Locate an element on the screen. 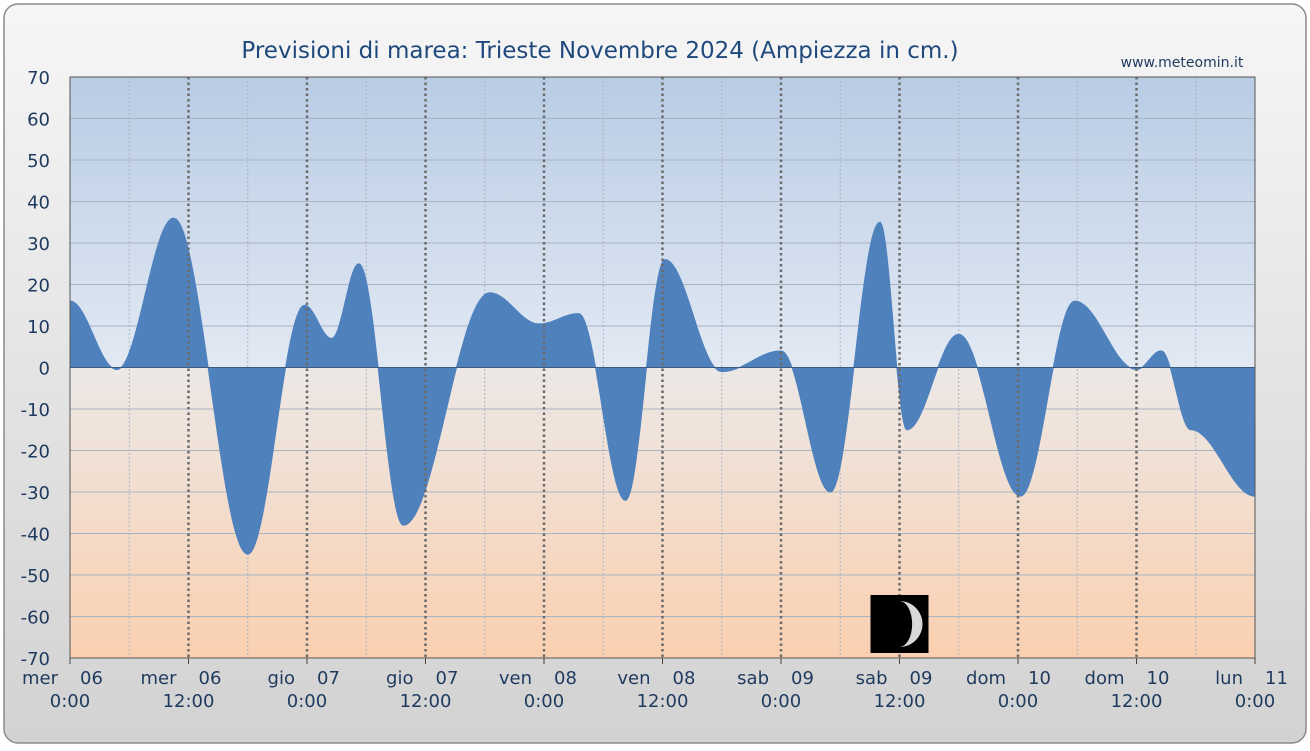 The image size is (1310, 751). waning-crescent-moon-icon is located at coordinates (899, 624).